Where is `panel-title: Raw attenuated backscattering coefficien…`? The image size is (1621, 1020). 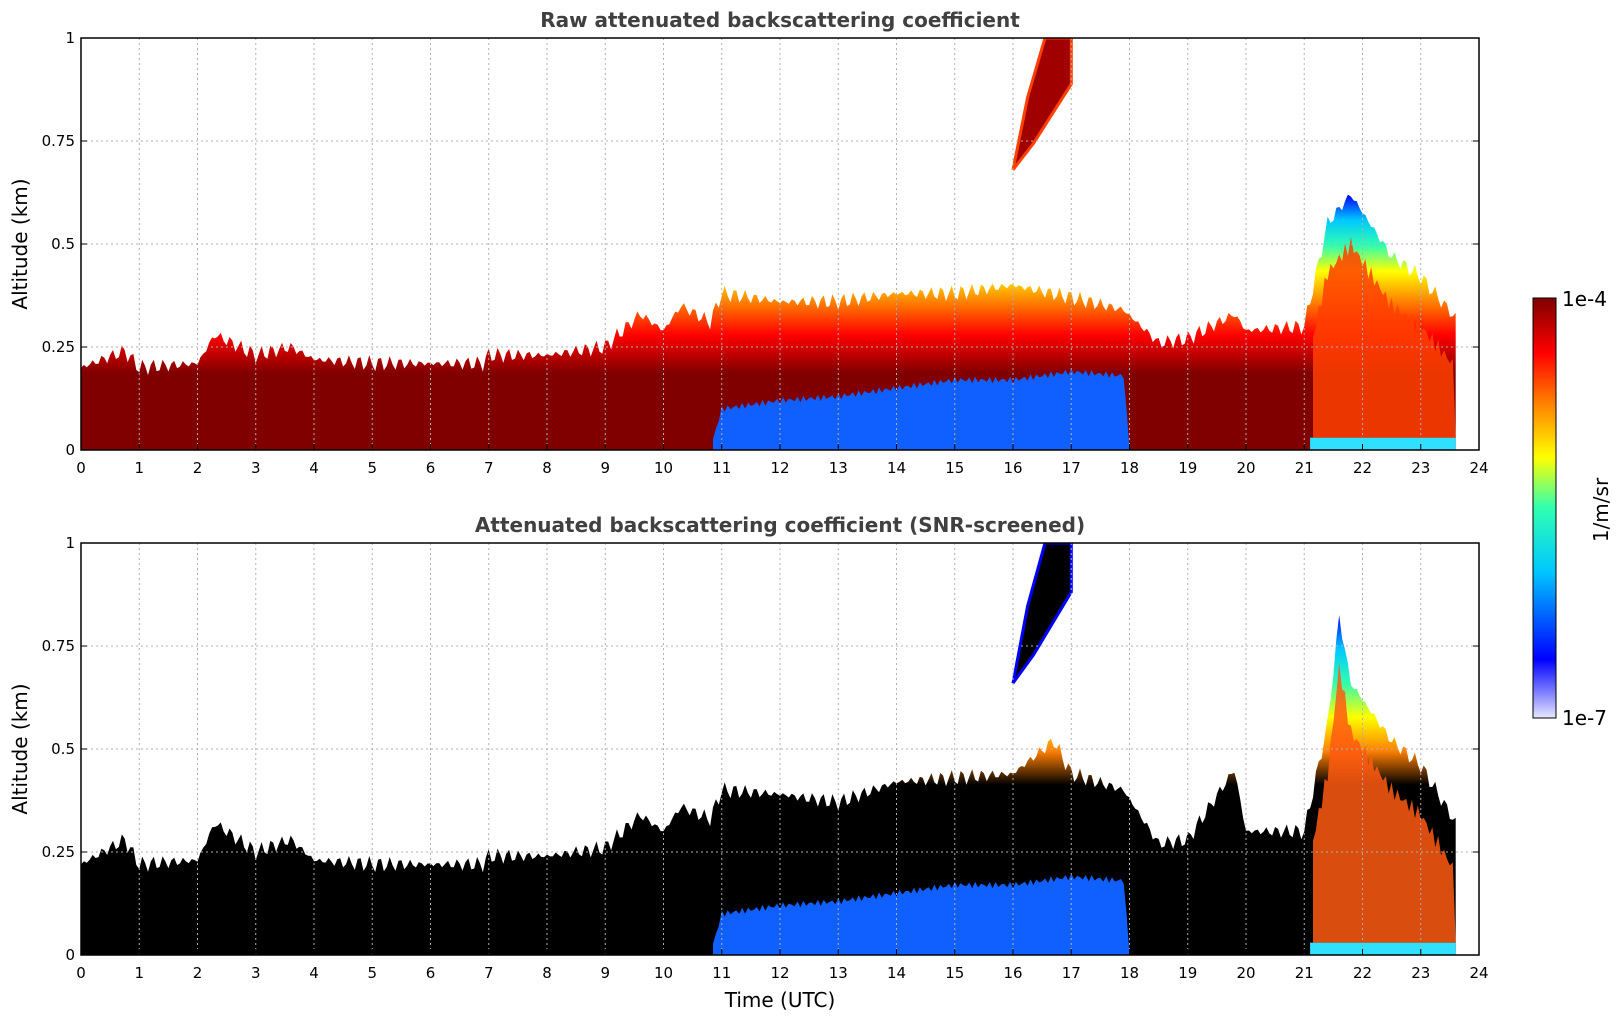
panel-title: Raw attenuated backscattering coefficien… is located at coordinates (780, 20).